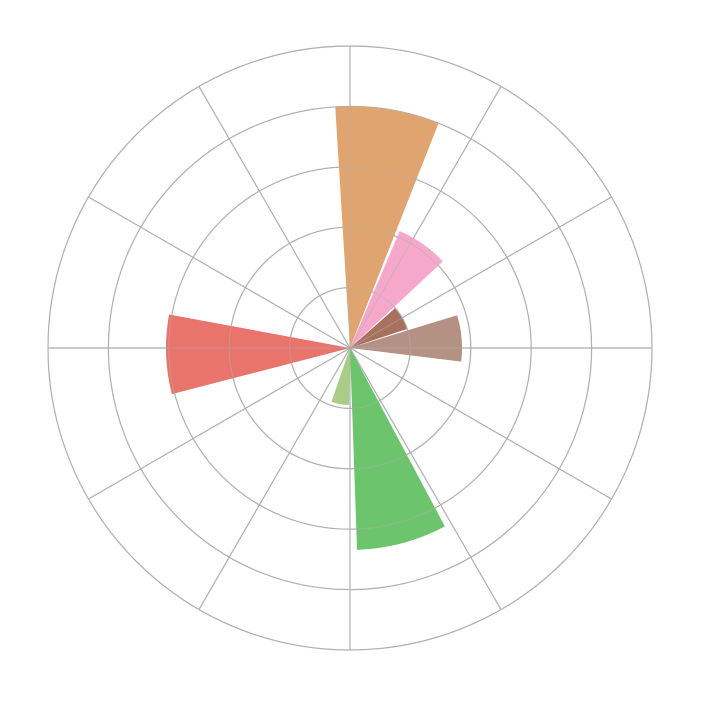 This screenshot has height=701, width=701. Describe the element at coordinates (387, 226) in the screenshot. I see `wedge-sector-a` at that location.